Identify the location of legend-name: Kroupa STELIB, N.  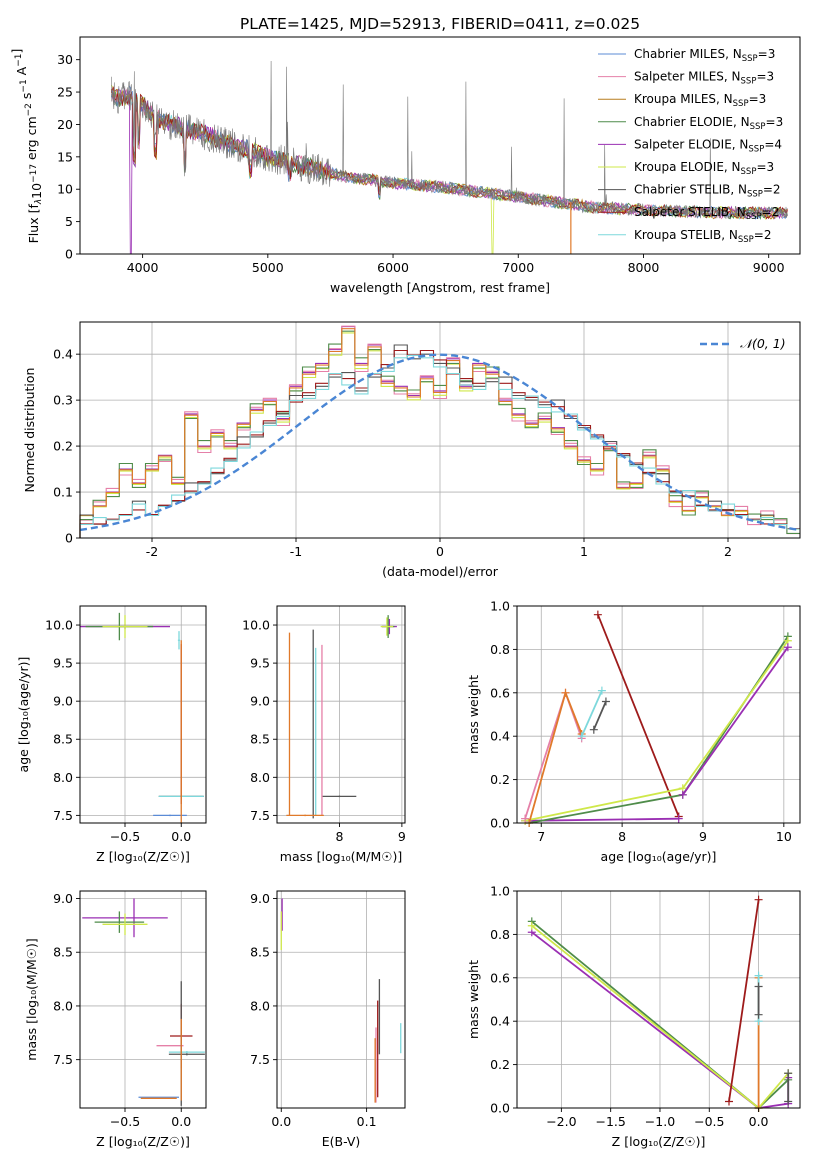
(686, 235).